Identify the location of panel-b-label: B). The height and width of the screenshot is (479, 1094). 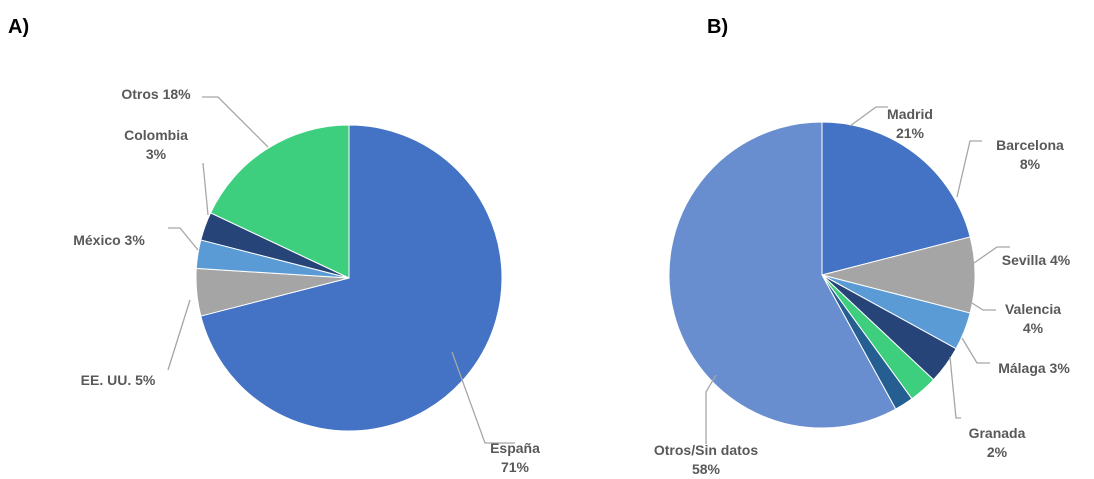
(717, 27).